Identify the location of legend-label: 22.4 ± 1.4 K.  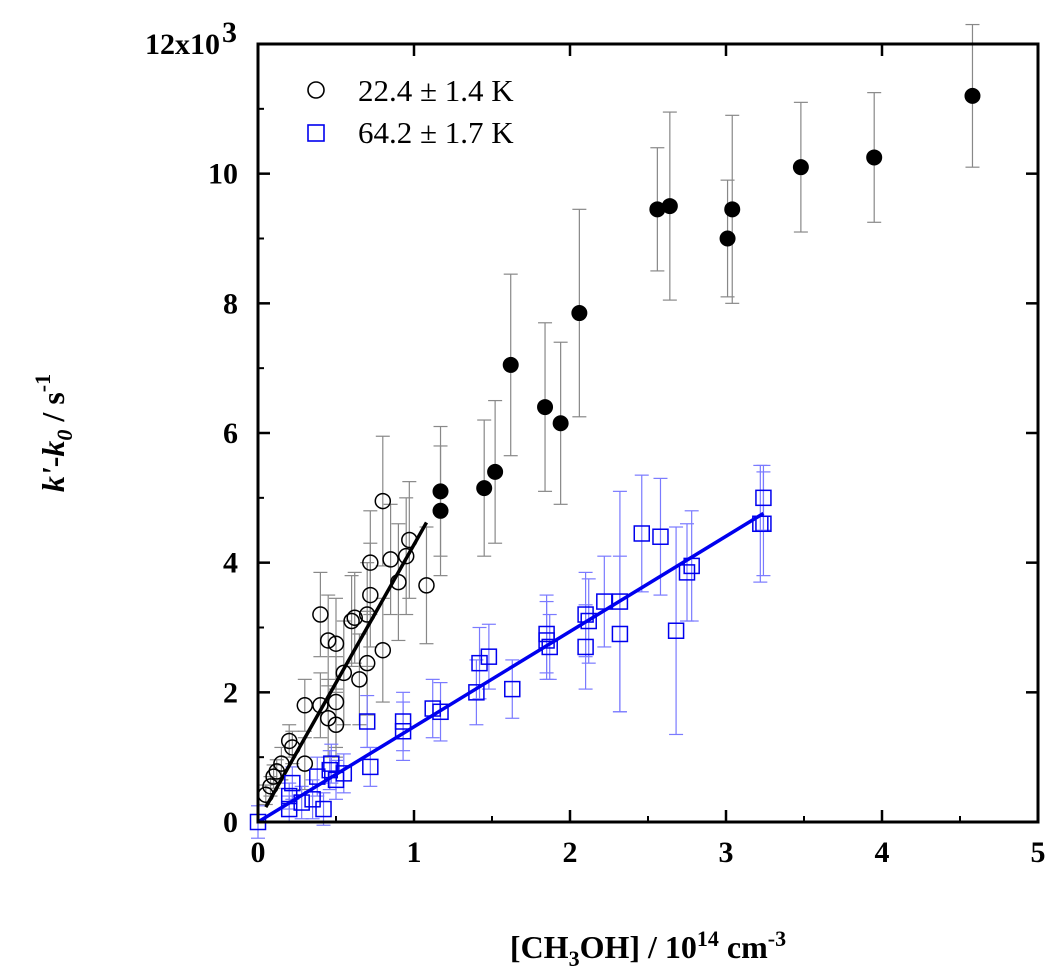
(436, 90).